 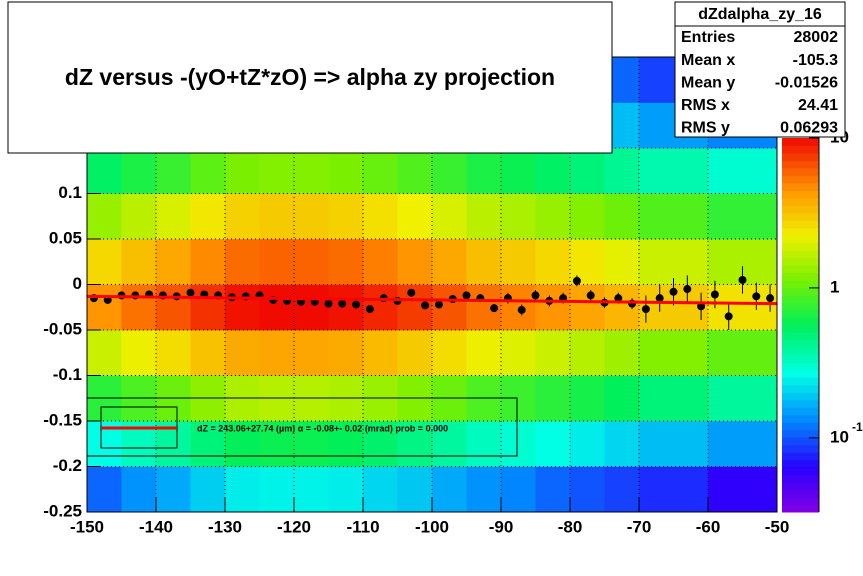 I want to click on x-tick-label: -60, so click(x=708, y=526).